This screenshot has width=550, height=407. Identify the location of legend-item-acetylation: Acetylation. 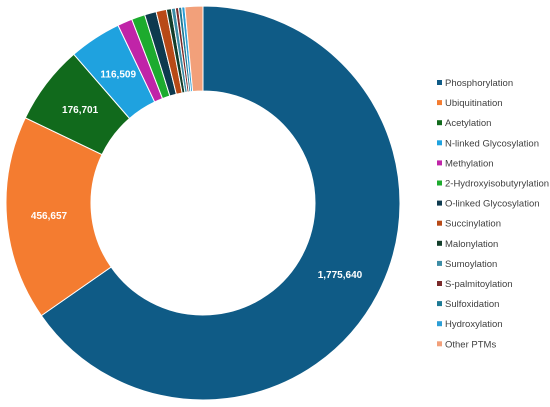
(464, 123).